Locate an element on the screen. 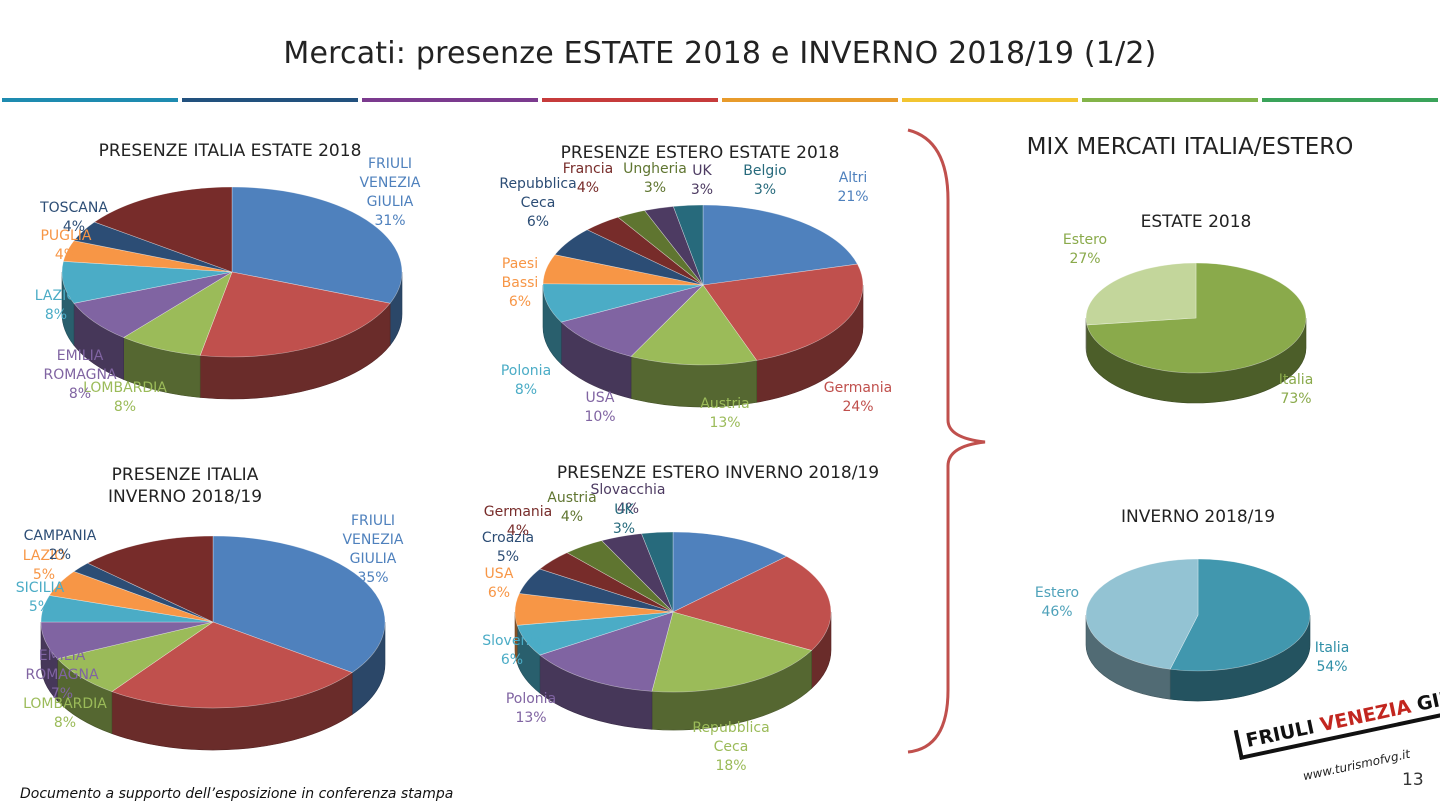  slice-label: Italia 73% is located at coordinates (1296, 389).